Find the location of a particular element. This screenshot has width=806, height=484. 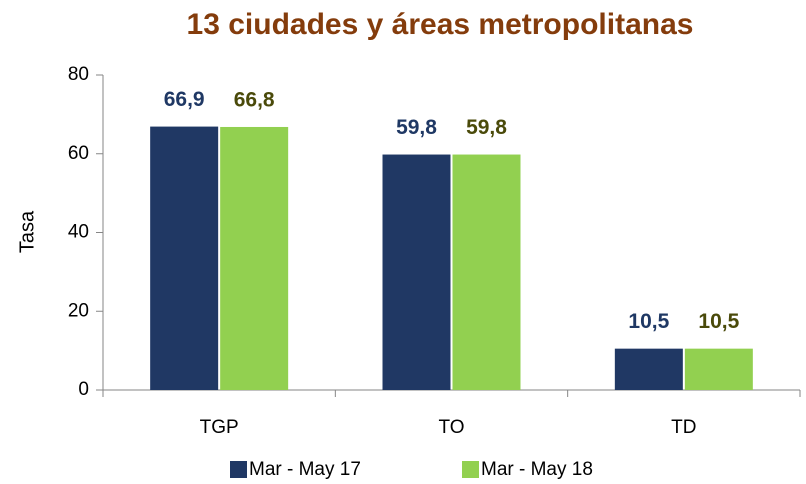

y-tick-label: 60 is located at coordinates (78, 153).